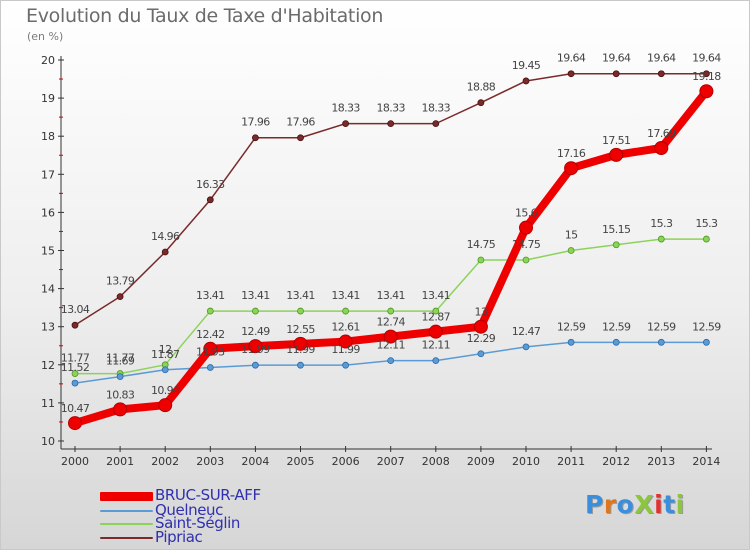 This screenshot has height=550, width=750. What do you see at coordinates (210, 461) in the screenshot?
I see `x-tick-label: 2003` at bounding box center [210, 461].